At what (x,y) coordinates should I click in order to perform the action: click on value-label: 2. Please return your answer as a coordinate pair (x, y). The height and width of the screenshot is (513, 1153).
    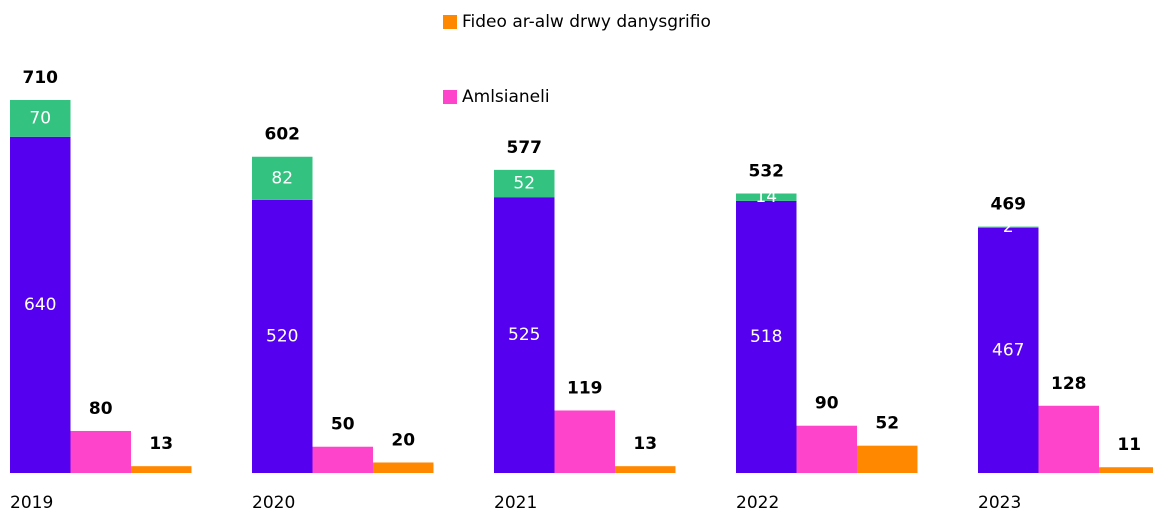
    Looking at the image, I should click on (1008, 227).